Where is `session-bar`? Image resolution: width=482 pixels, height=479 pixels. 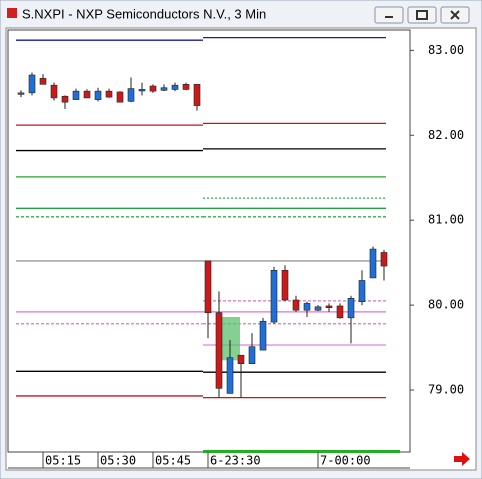 session-bar is located at coordinates (301, 451).